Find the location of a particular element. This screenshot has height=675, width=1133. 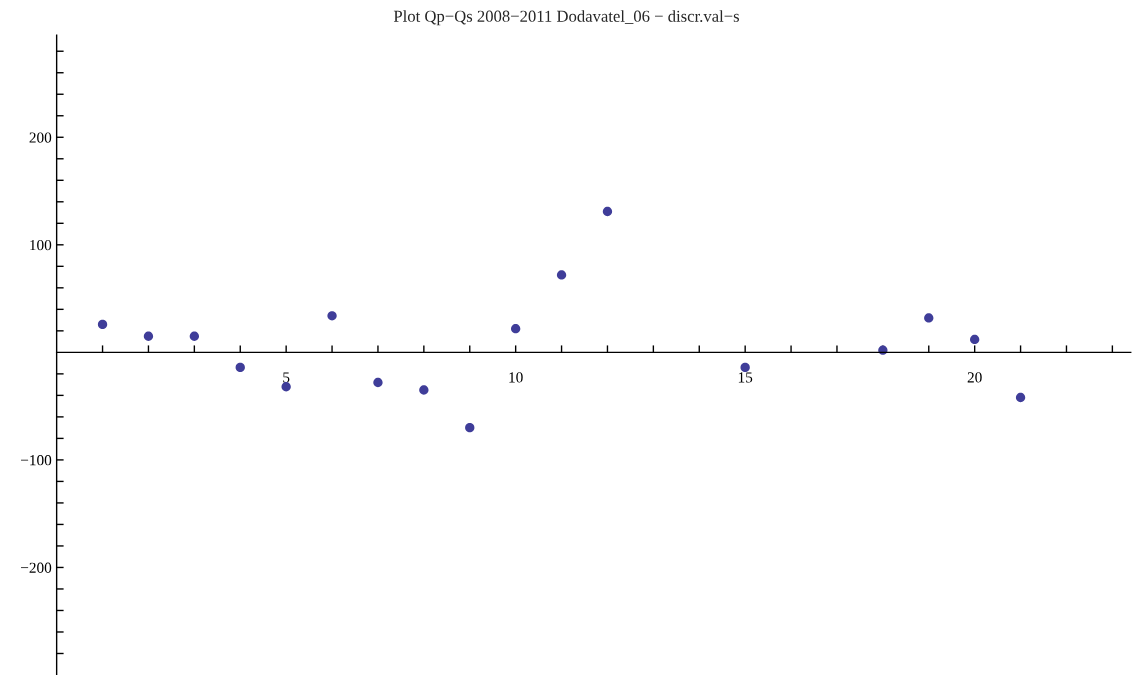

chart-title: Plot Qp−Qs 2008−2011 Dodavatel_06 − discr.val−s is located at coordinates (566, 18).